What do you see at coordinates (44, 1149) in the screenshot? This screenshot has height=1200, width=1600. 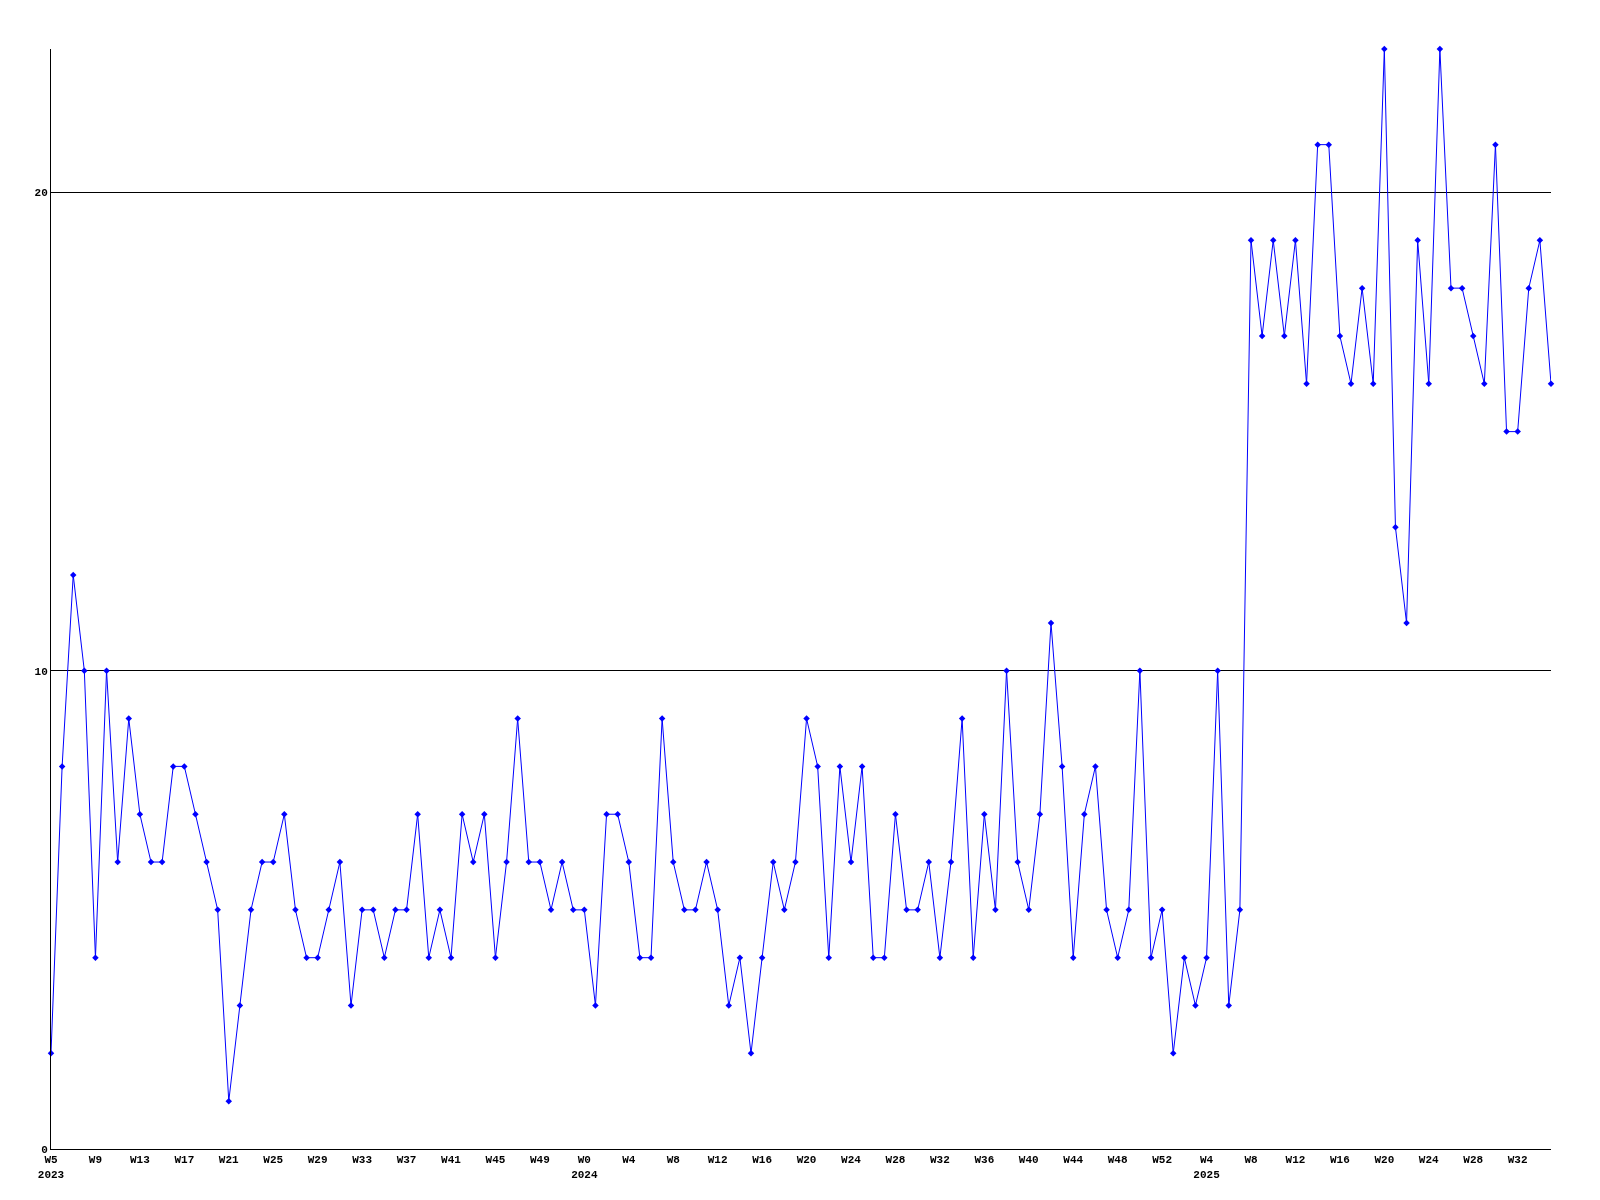 I see `y-tick-label: 0` at bounding box center [44, 1149].